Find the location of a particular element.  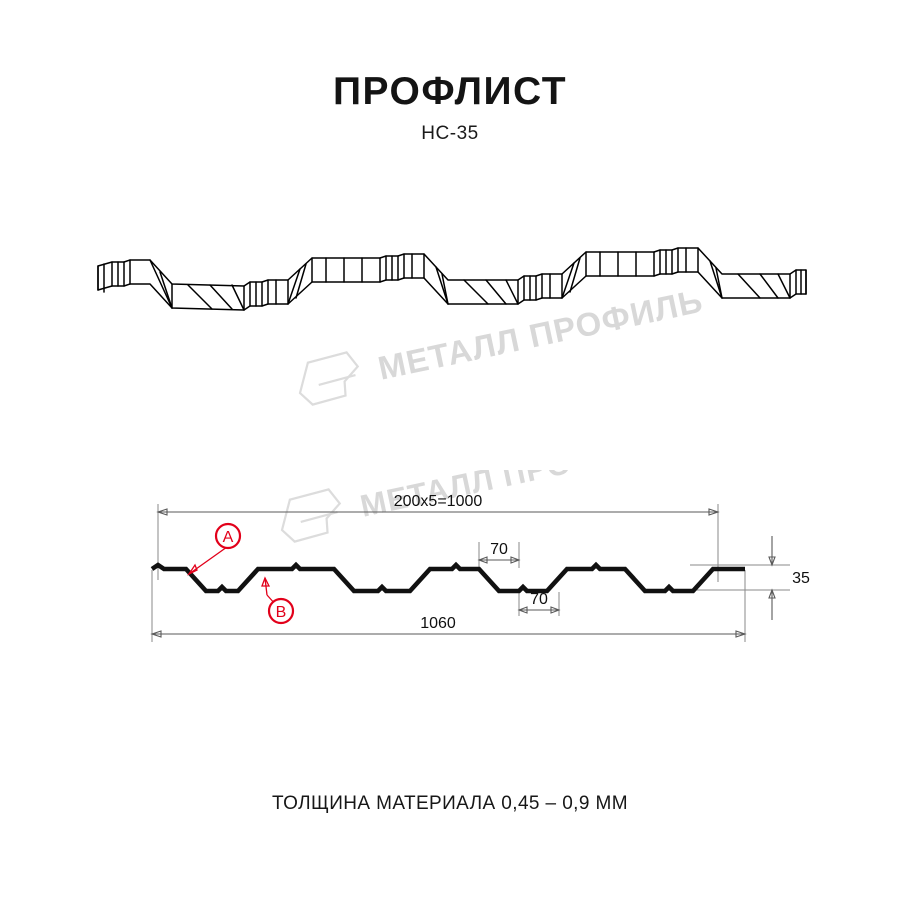

profile-section-outline is located at coordinates (447, 577).